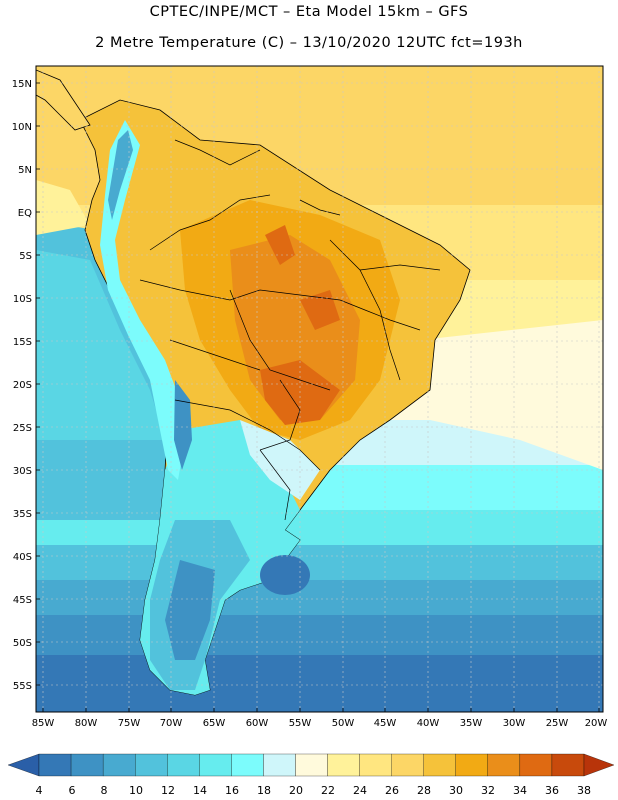 Image resolution: width=618 pixels, height=800 pixels. What do you see at coordinates (456, 790) in the screenshot?
I see `scale-label: 30` at bounding box center [456, 790].